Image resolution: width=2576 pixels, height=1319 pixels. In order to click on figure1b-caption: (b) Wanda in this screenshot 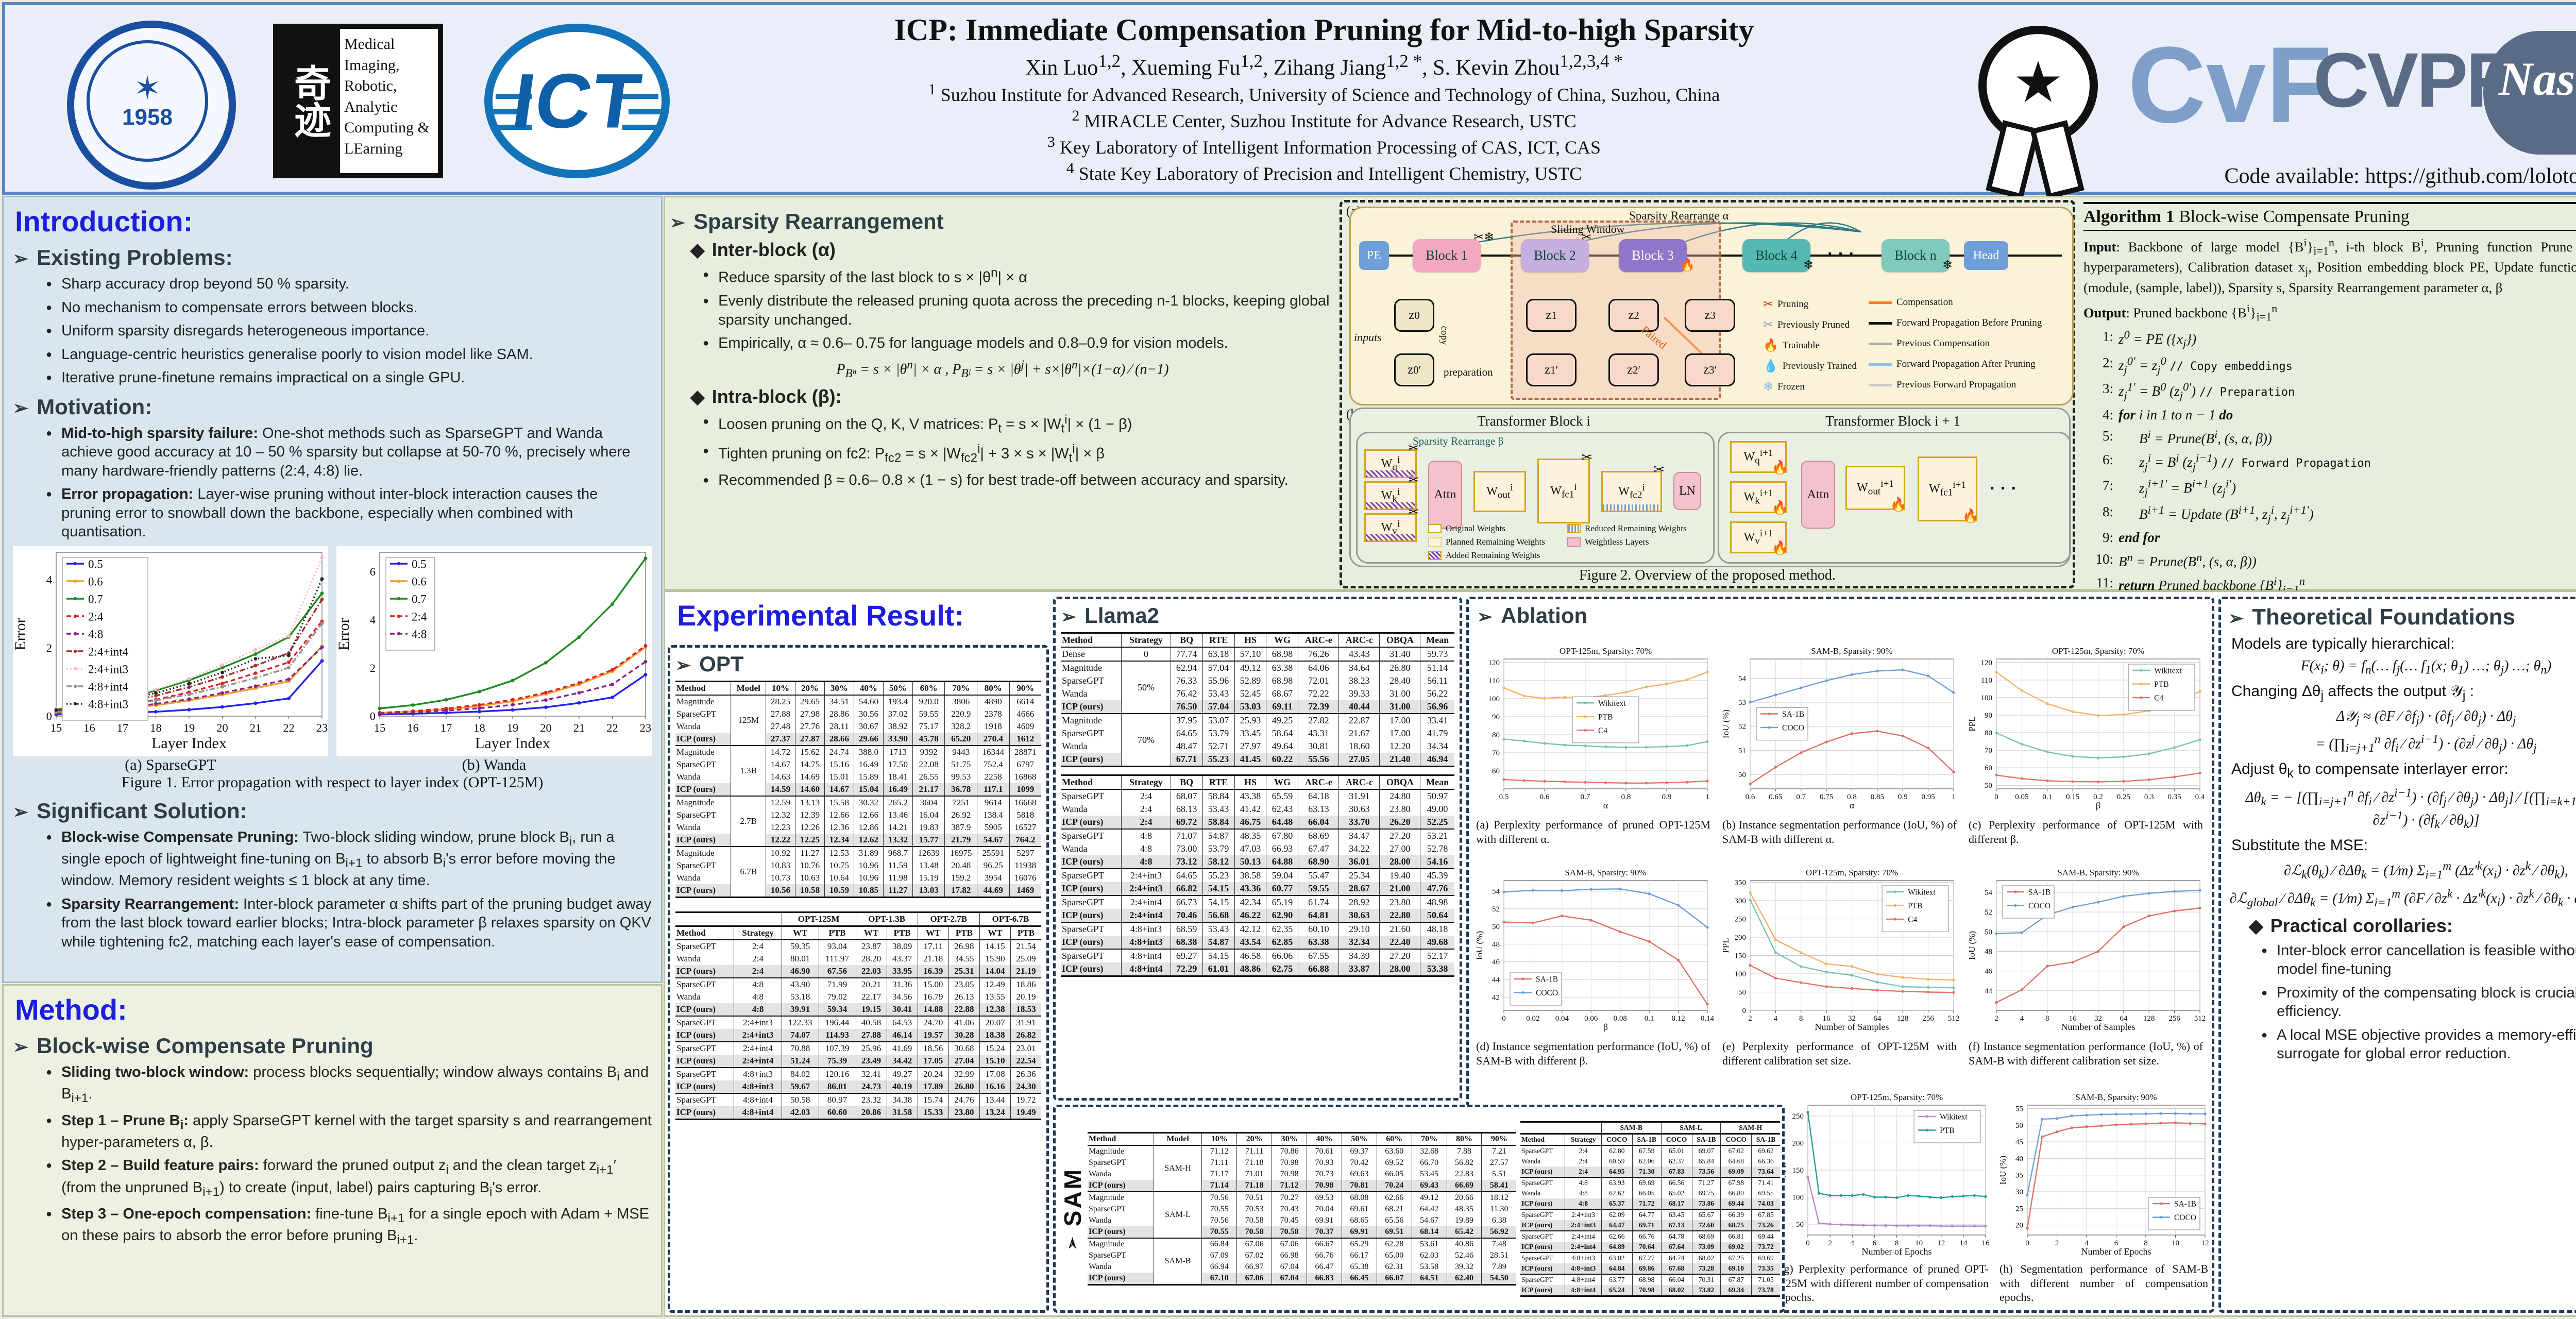, I will do `click(494, 764)`.